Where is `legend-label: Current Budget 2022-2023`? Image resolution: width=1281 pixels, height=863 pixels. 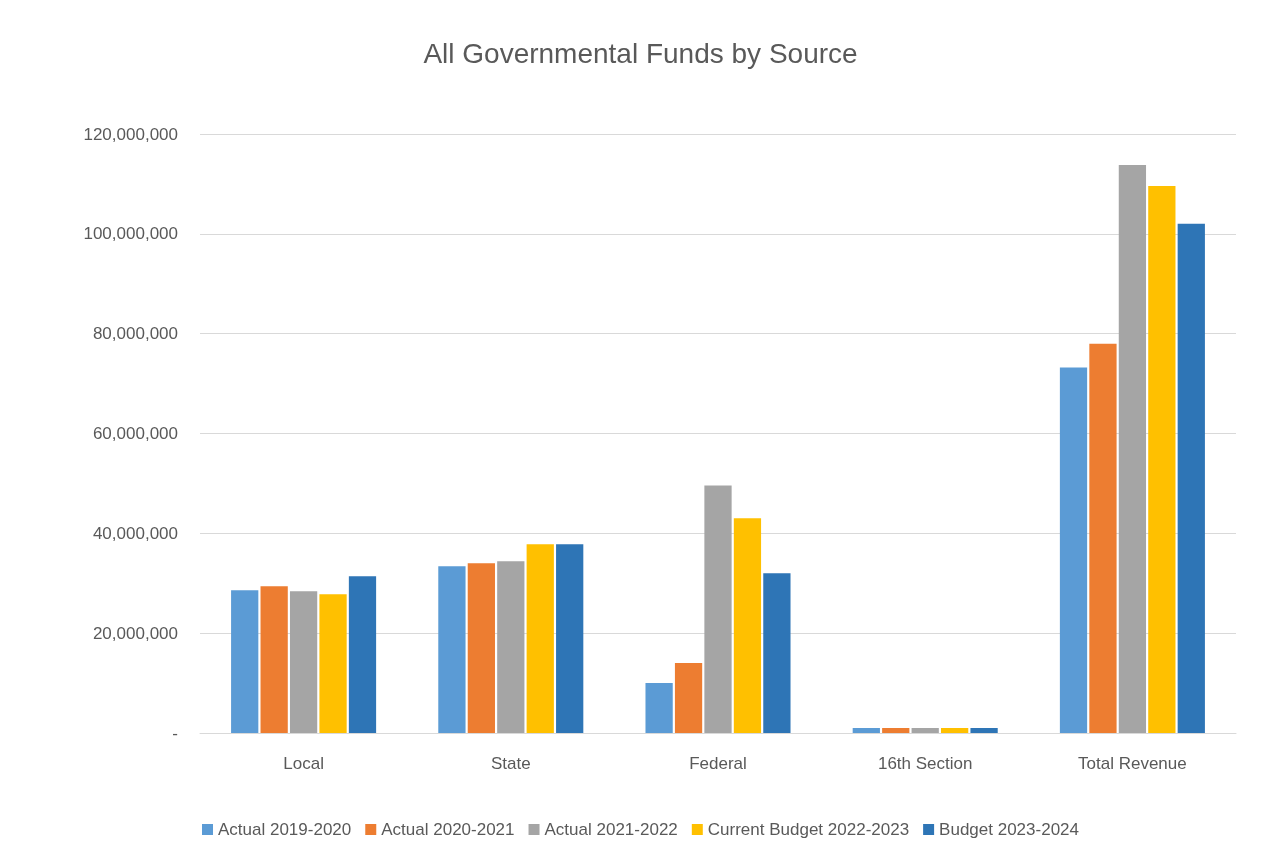
legend-label: Current Budget 2022-2023 is located at coordinates (808, 829).